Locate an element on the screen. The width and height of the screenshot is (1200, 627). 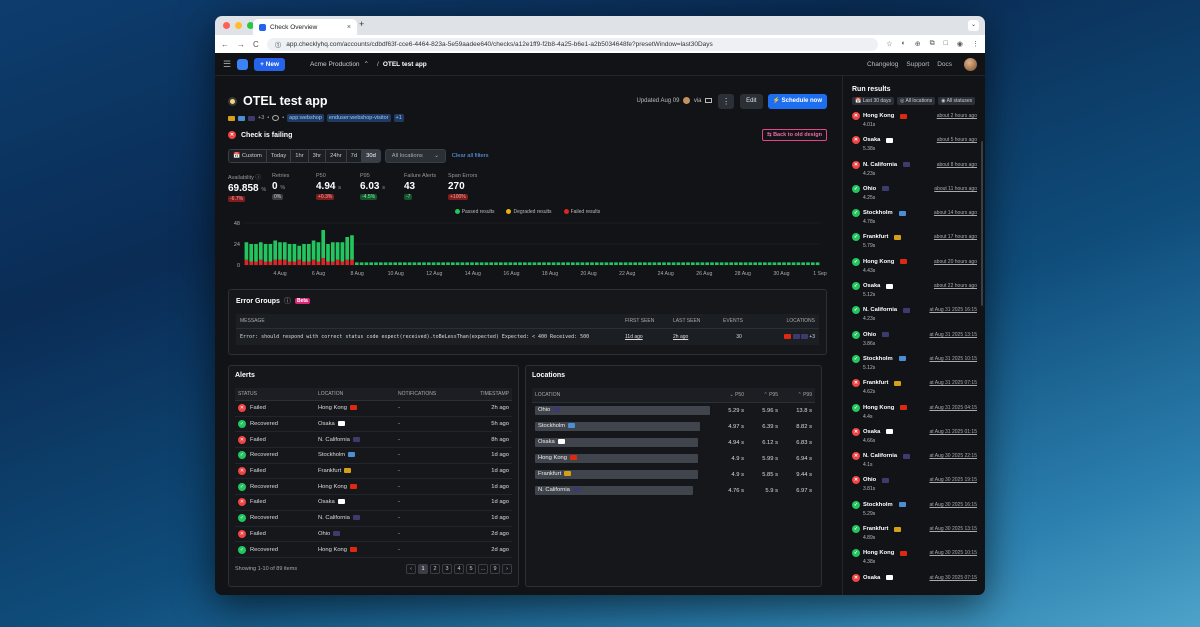
run-time-link: about 17 hours ago is located at coordinates (955, 237).